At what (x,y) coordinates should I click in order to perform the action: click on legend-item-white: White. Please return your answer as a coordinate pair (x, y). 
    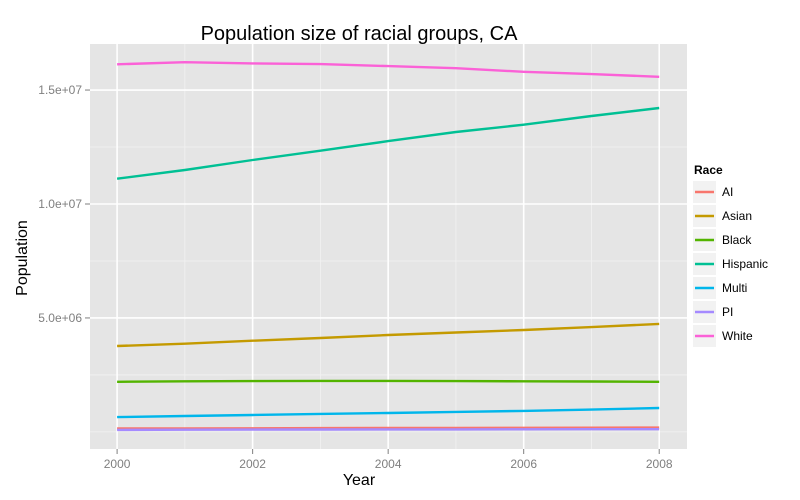
    Looking at the image, I should click on (723, 336).